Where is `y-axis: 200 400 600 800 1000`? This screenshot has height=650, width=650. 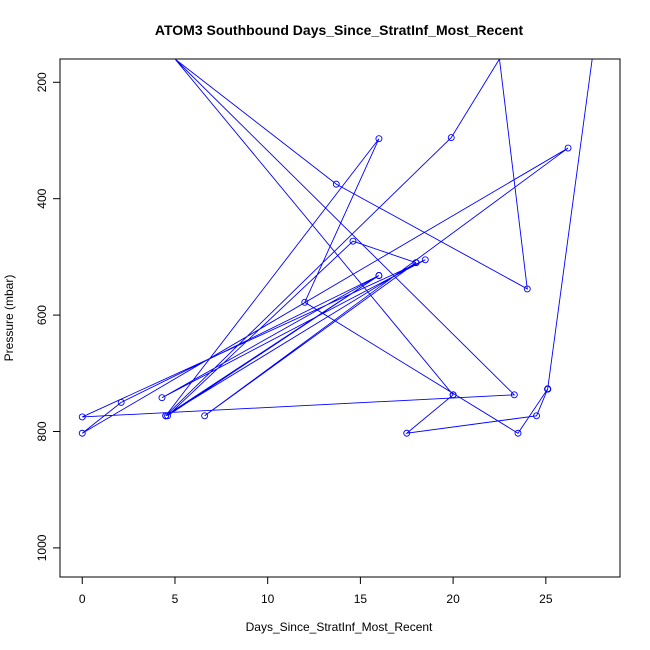 y-axis: 200 400 600 800 1000 is located at coordinates (48, 316).